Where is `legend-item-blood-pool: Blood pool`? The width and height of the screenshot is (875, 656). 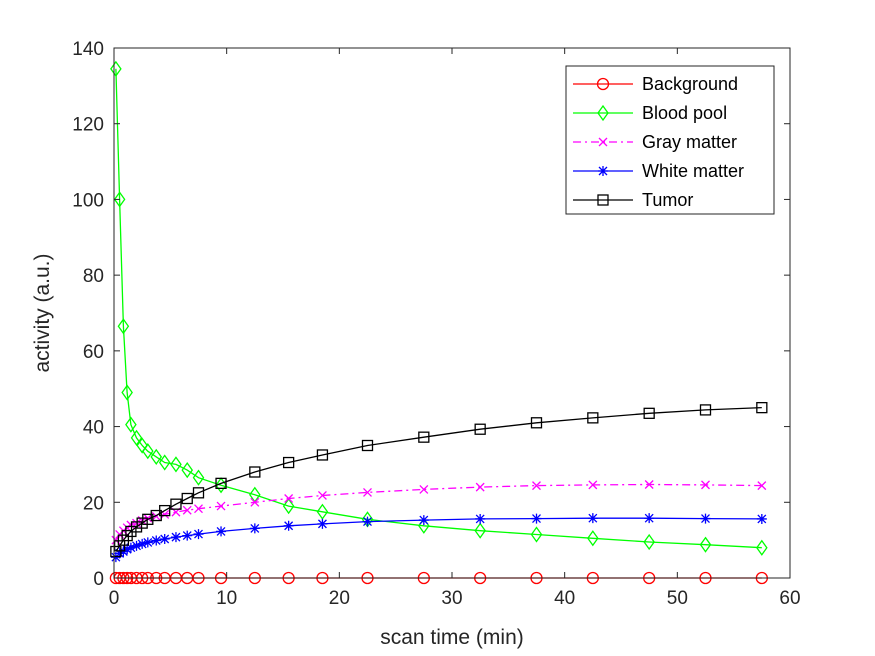 legend-item-blood-pool: Blood pool is located at coordinates (650, 113).